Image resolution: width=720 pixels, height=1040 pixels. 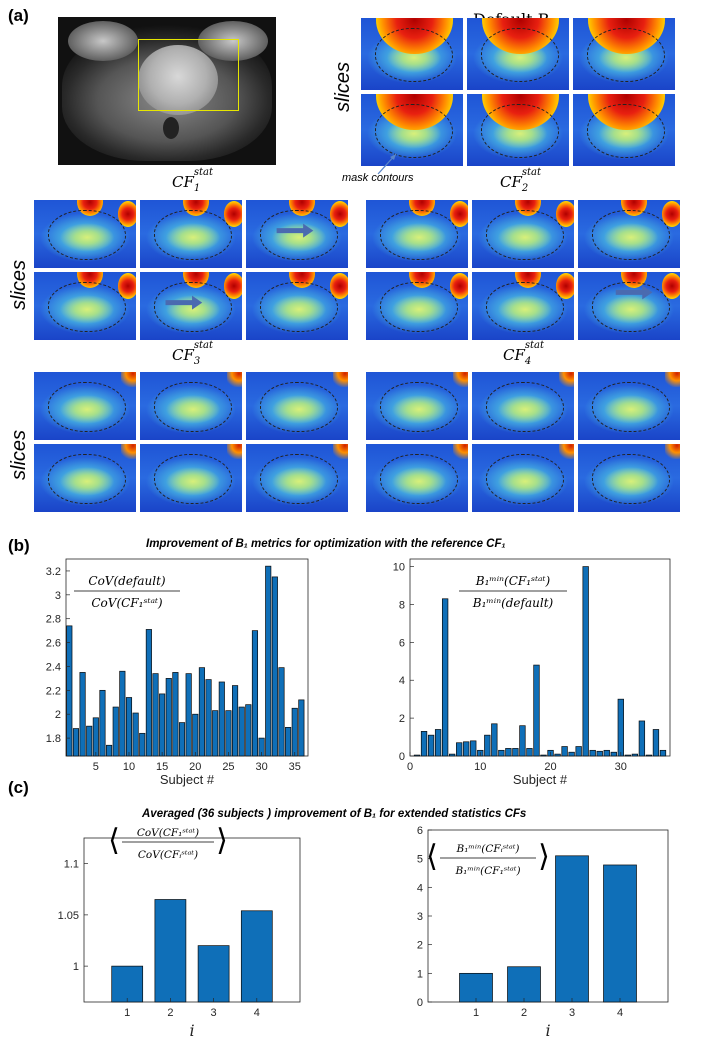 I want to click on x-tick-label: 35, so click(x=295, y=767).